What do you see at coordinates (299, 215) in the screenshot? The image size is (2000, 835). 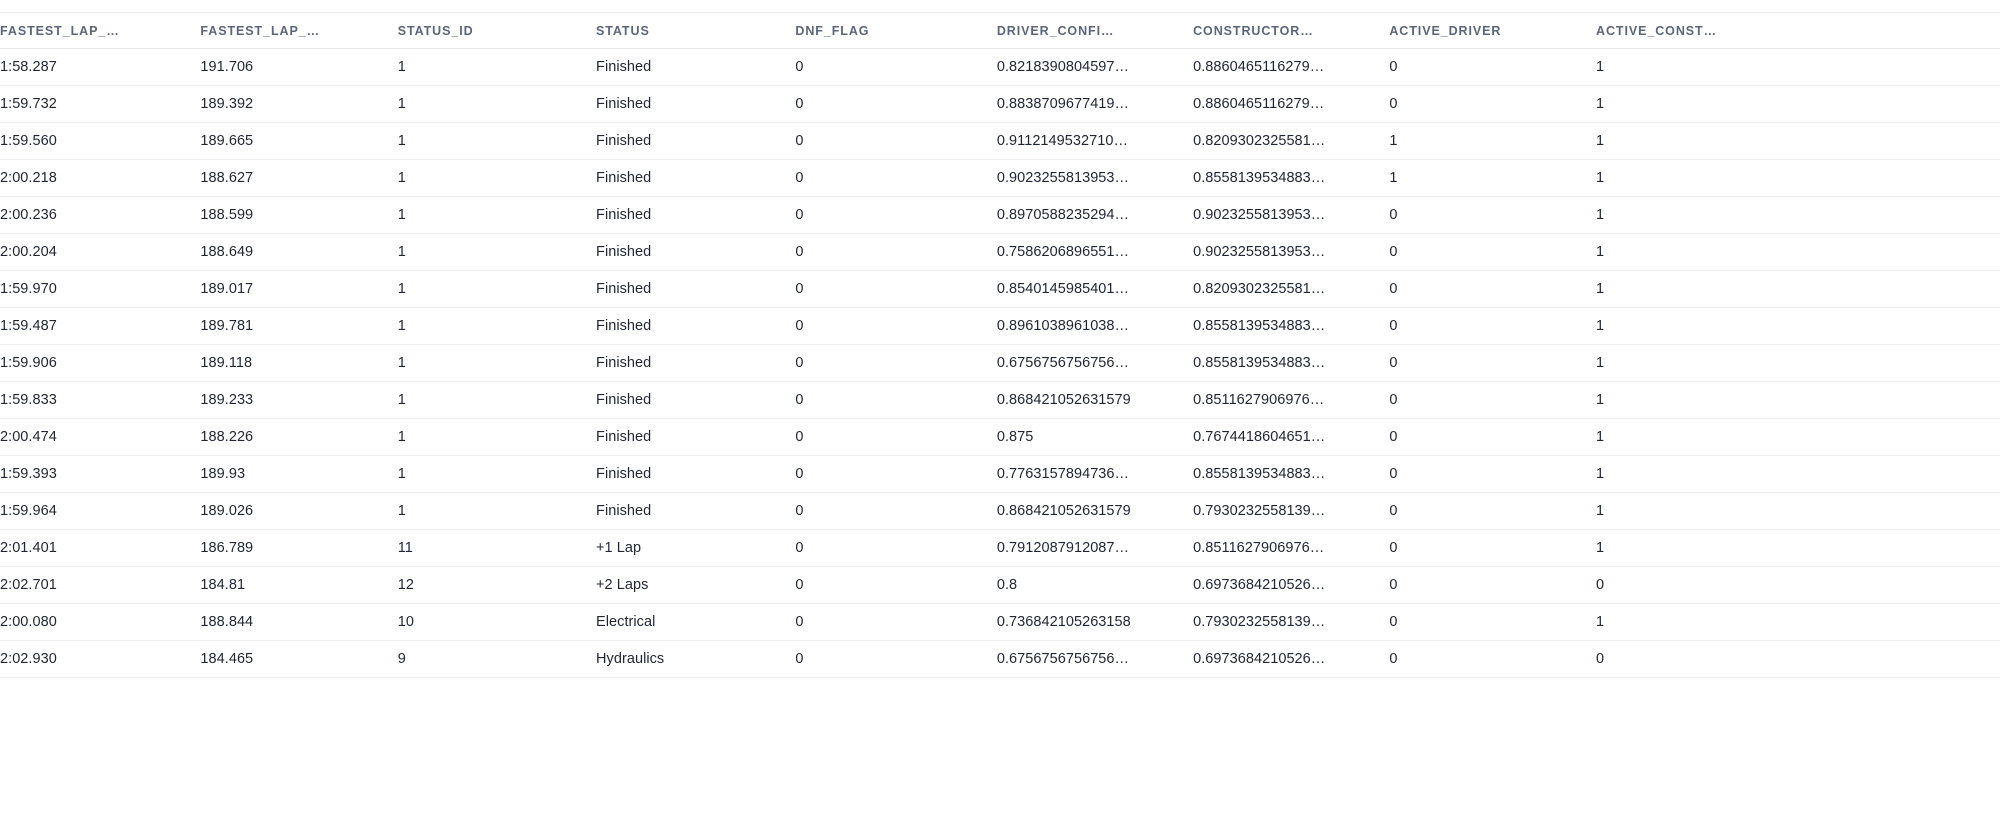 I see `cell-fastest_lap_speed: 188.599` at bounding box center [299, 215].